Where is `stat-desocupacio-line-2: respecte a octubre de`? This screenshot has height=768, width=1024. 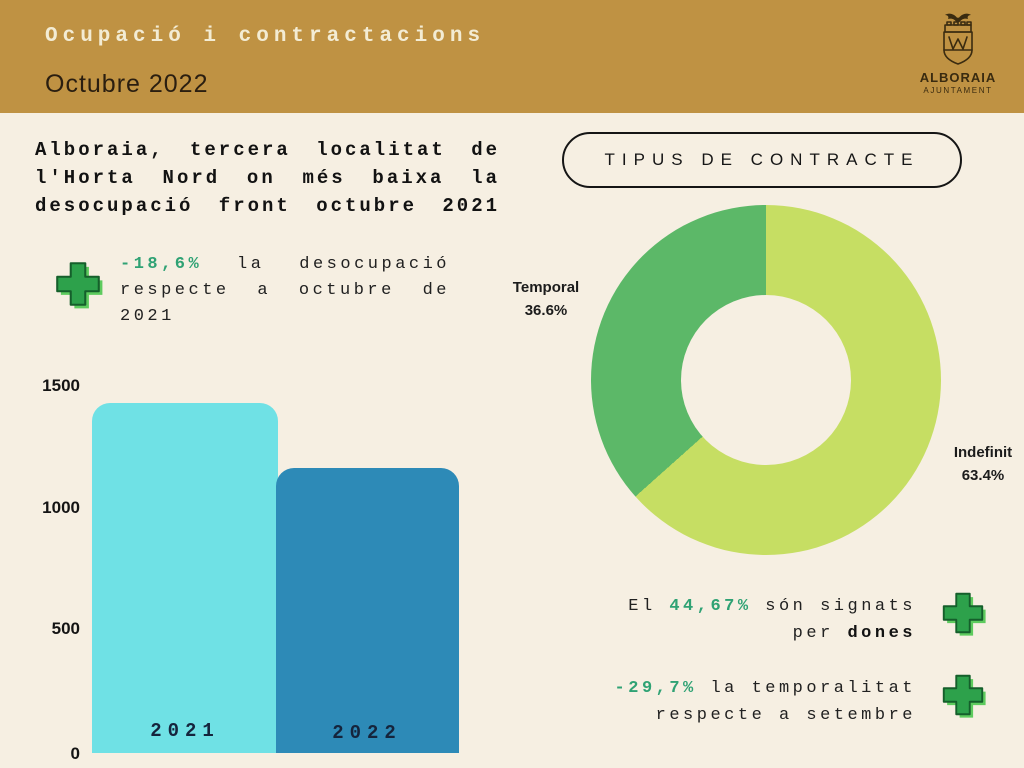 stat-desocupacio-line-2: respecte a octubre de is located at coordinates (285, 290).